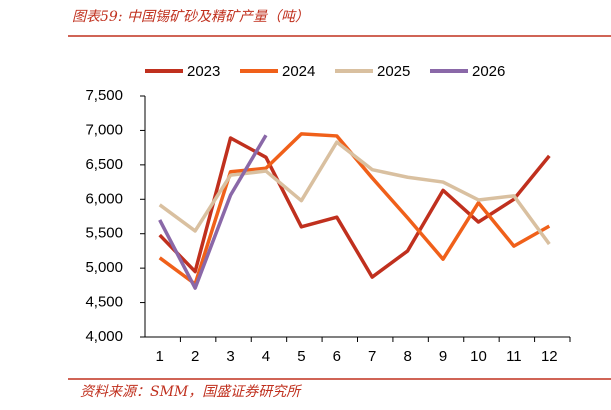 The image size is (611, 410). Describe the element at coordinates (190, 17) in the screenshot. I see `chart-title: 图表59: 中国锡矿砂及精矿产量（吨）` at that location.